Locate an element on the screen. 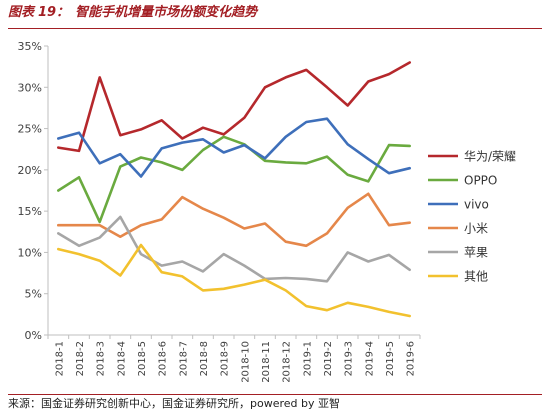 The image size is (550, 417). x-tick-label: 2018-12 is located at coordinates (287, 362).